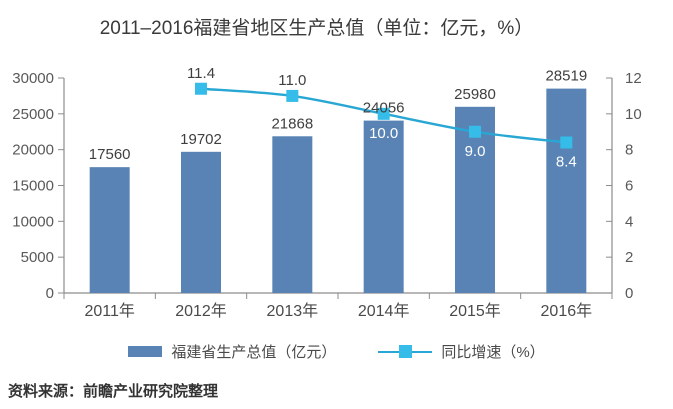 This screenshot has width=673, height=409. I want to click on line-marker-icon, so click(405, 351).